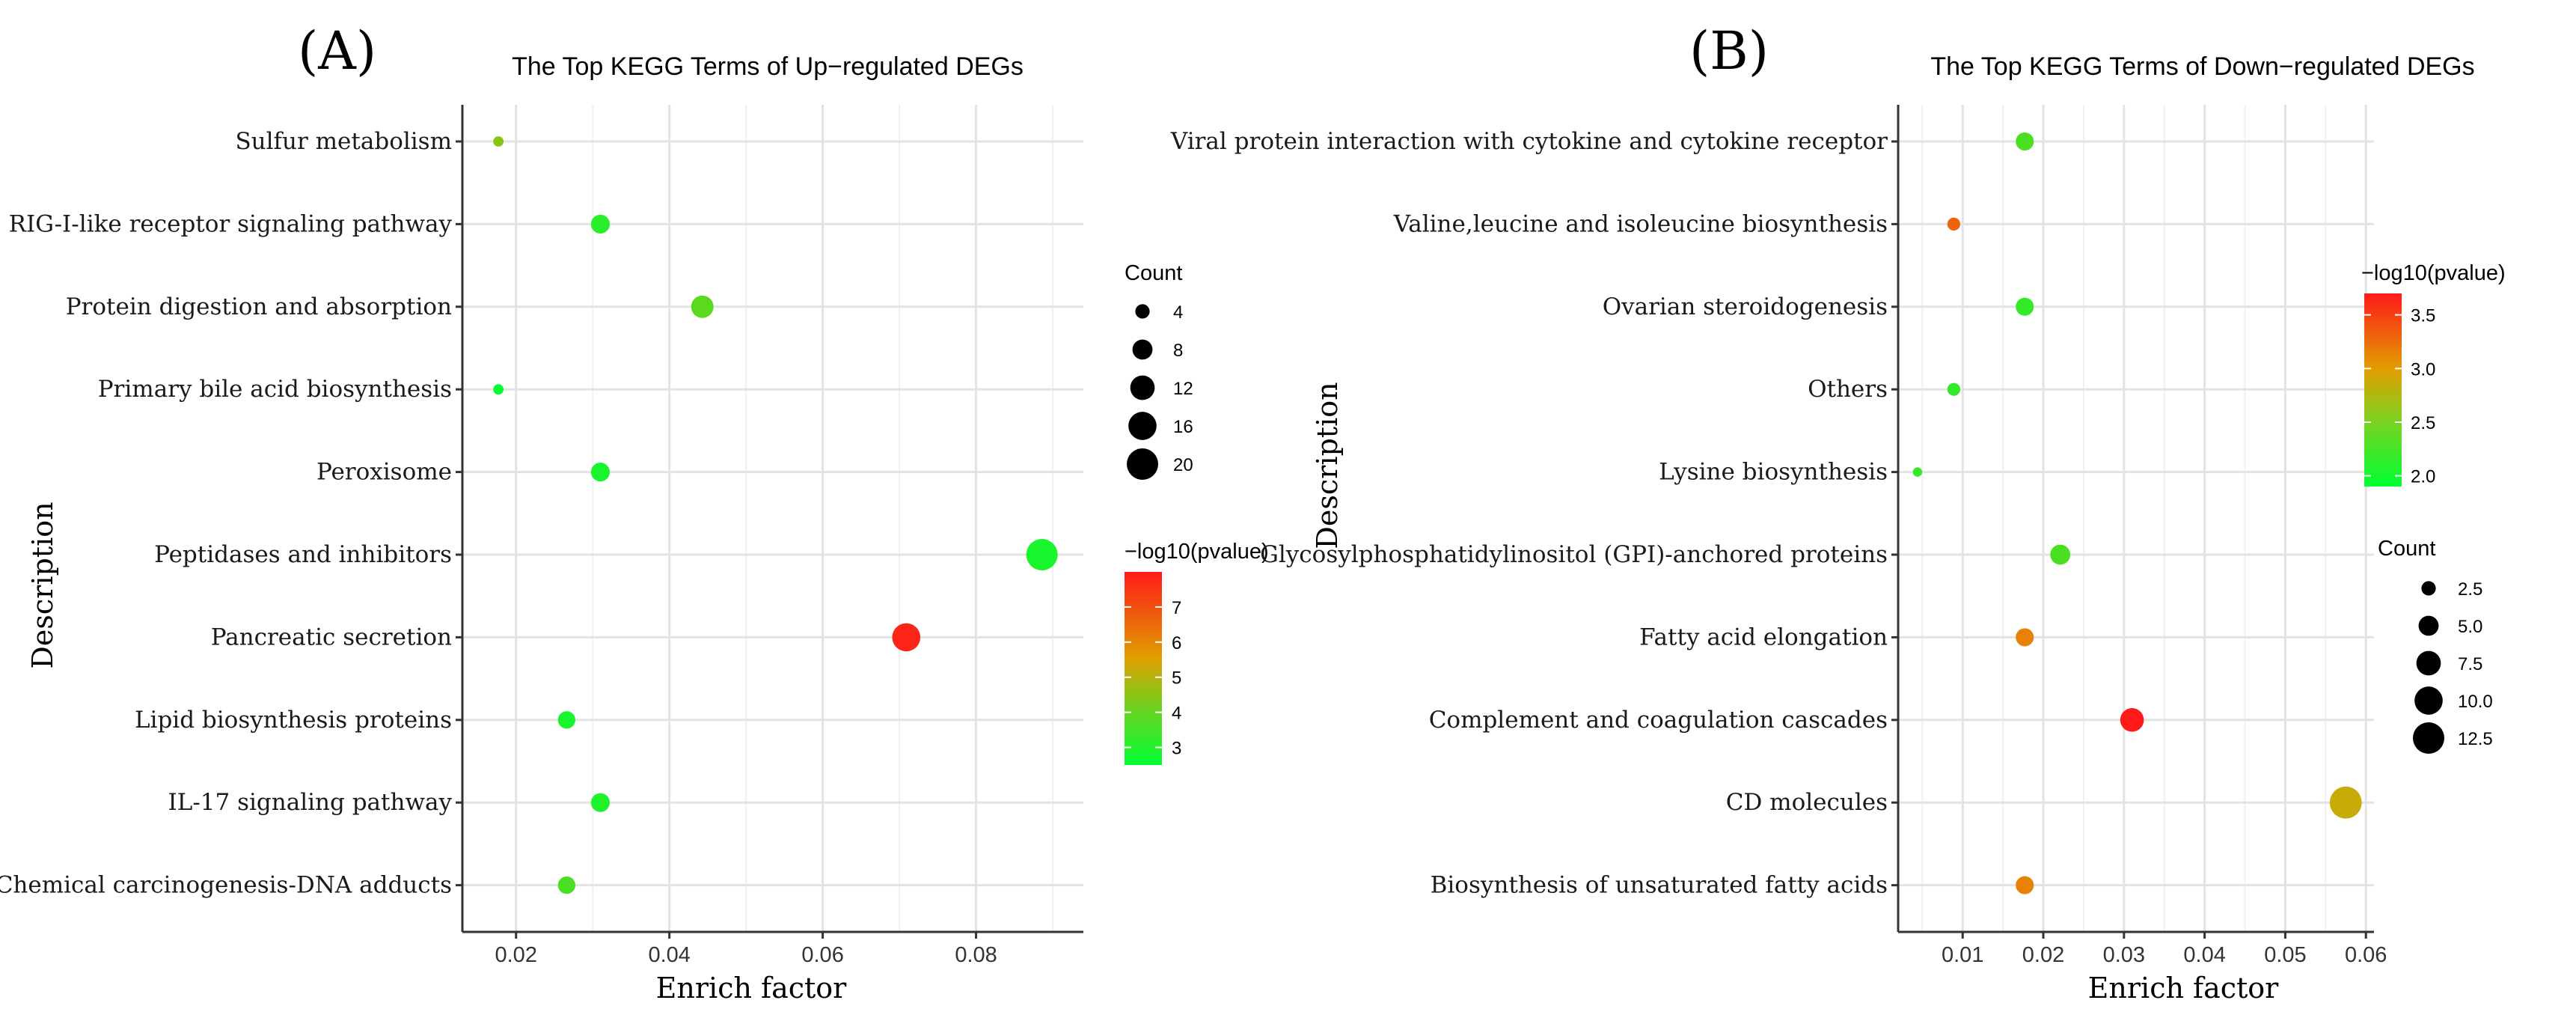  What do you see at coordinates (1183, 427) in the screenshot?
I see `panel-a-count-legend-label: 16` at bounding box center [1183, 427].